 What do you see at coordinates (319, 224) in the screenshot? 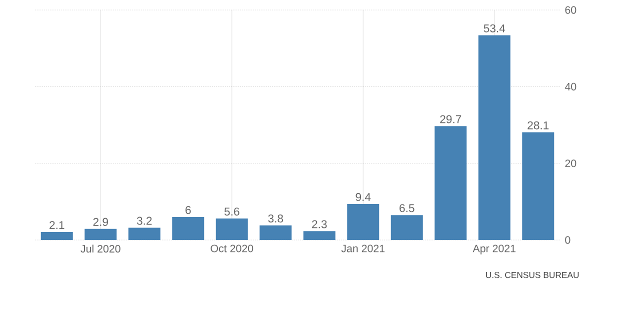
I see `data-label: 2.3` at bounding box center [319, 224].